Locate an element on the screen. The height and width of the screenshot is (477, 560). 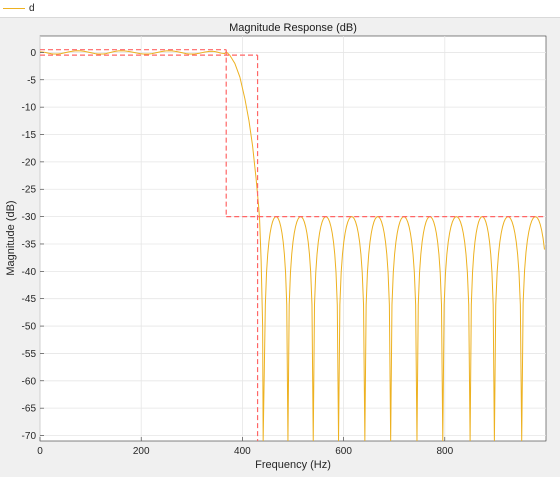
legend-entry-d: d is located at coordinates (19, 8).